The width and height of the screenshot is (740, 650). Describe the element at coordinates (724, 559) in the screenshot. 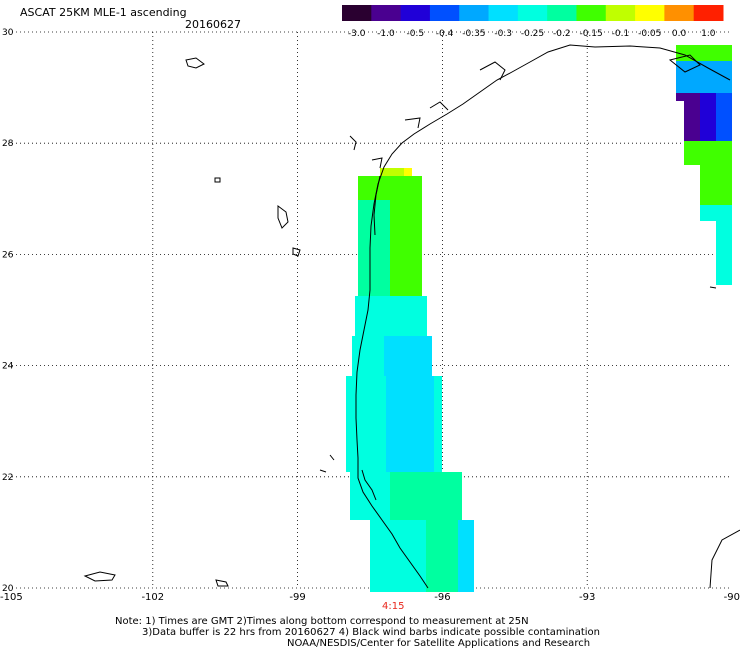

I see `yucatan-coast` at that location.